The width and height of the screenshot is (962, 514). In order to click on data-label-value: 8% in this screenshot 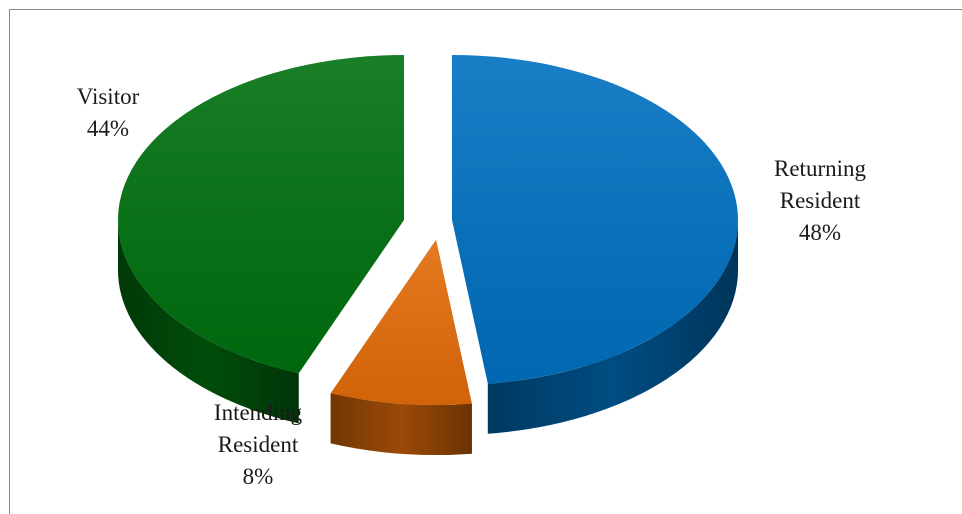, I will do `click(258, 476)`.